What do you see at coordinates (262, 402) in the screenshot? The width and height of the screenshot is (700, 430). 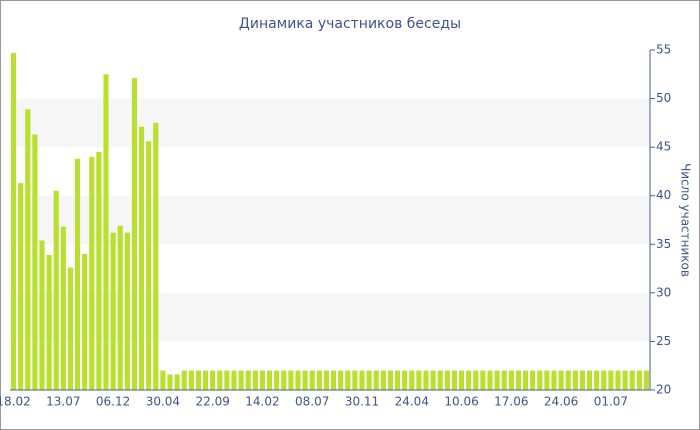 I see `x-tick-label: 14.02` at bounding box center [262, 402].